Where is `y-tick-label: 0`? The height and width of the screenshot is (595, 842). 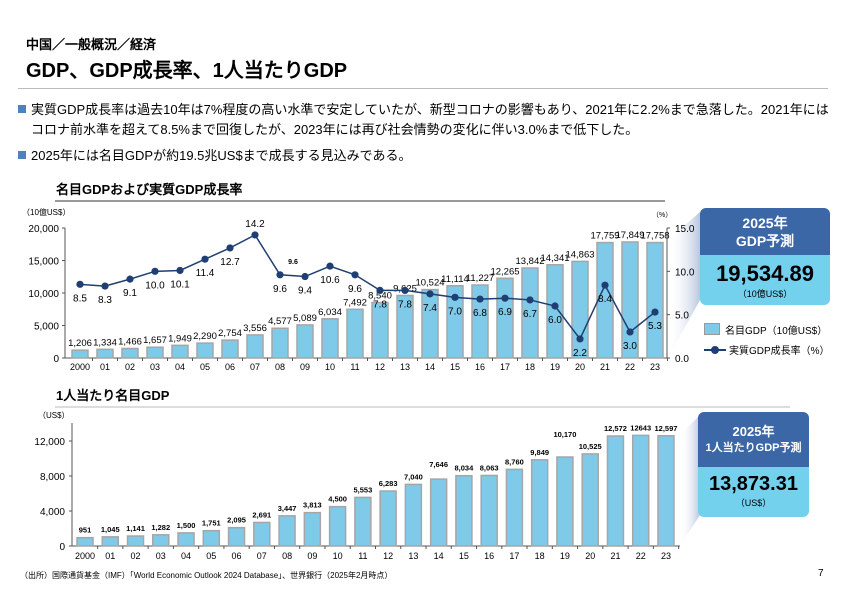
y-tick-label: 0 is located at coordinates (62, 547).